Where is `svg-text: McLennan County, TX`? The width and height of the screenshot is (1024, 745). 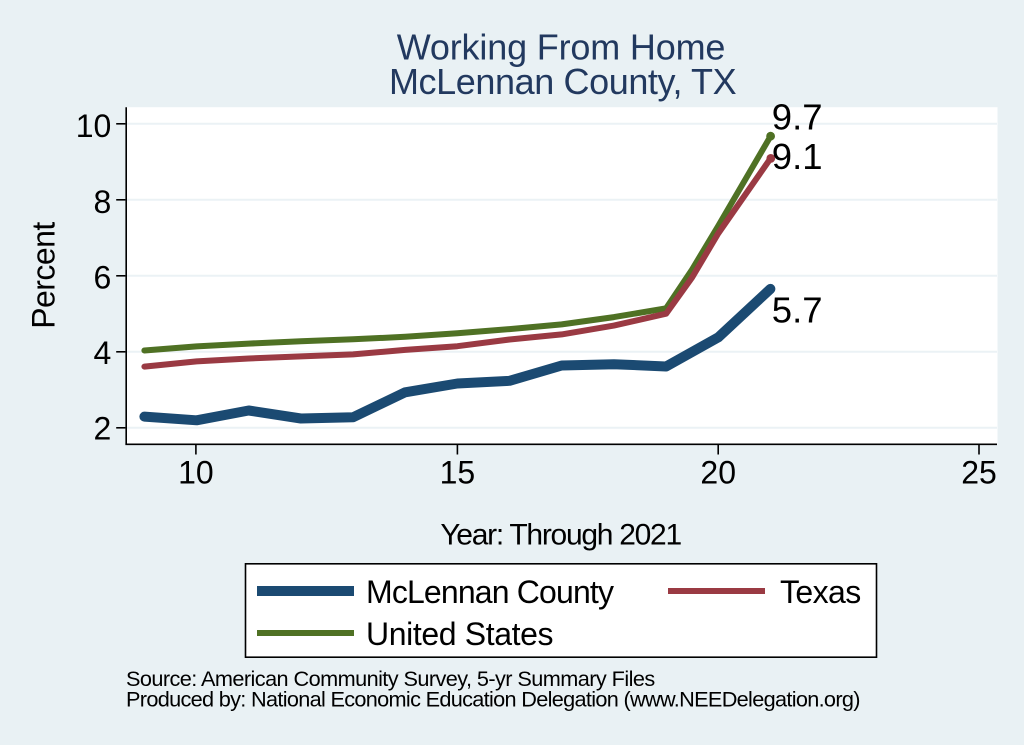 svg-text: McLennan County, TX is located at coordinates (563, 81).